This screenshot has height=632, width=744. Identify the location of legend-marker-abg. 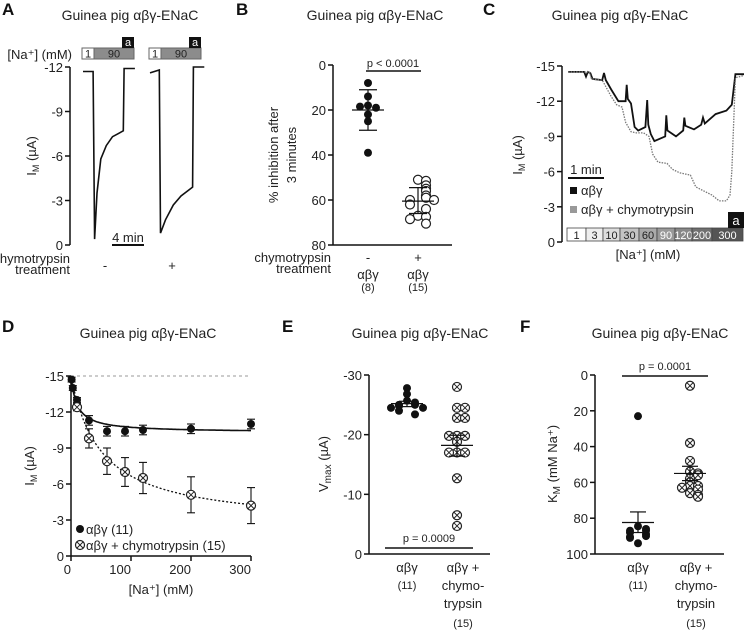
(80, 529).